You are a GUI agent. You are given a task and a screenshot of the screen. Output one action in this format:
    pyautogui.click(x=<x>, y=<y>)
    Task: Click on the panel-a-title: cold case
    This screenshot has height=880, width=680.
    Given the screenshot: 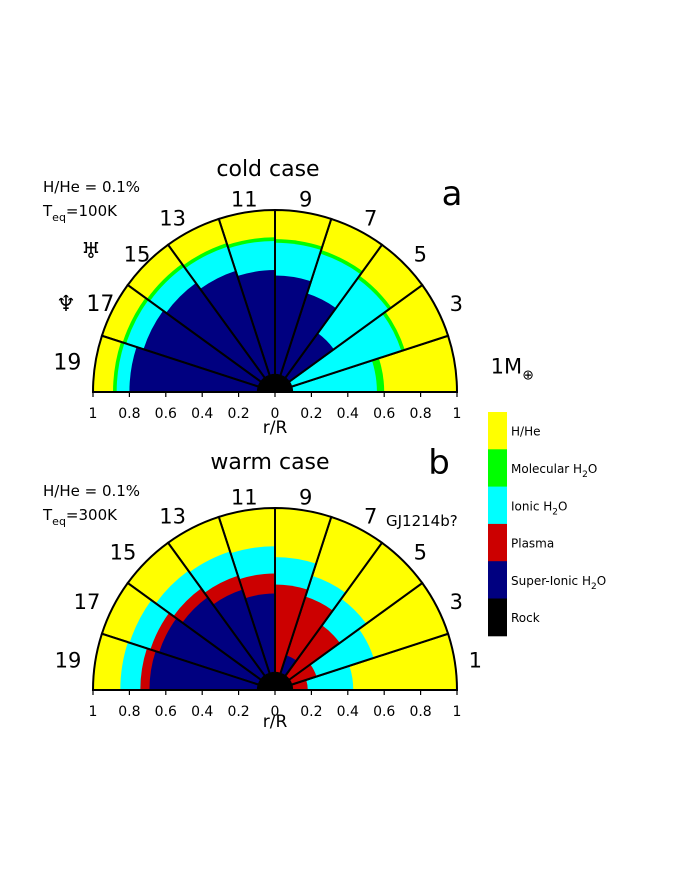 What is the action you would take?
    pyautogui.click(x=267, y=169)
    